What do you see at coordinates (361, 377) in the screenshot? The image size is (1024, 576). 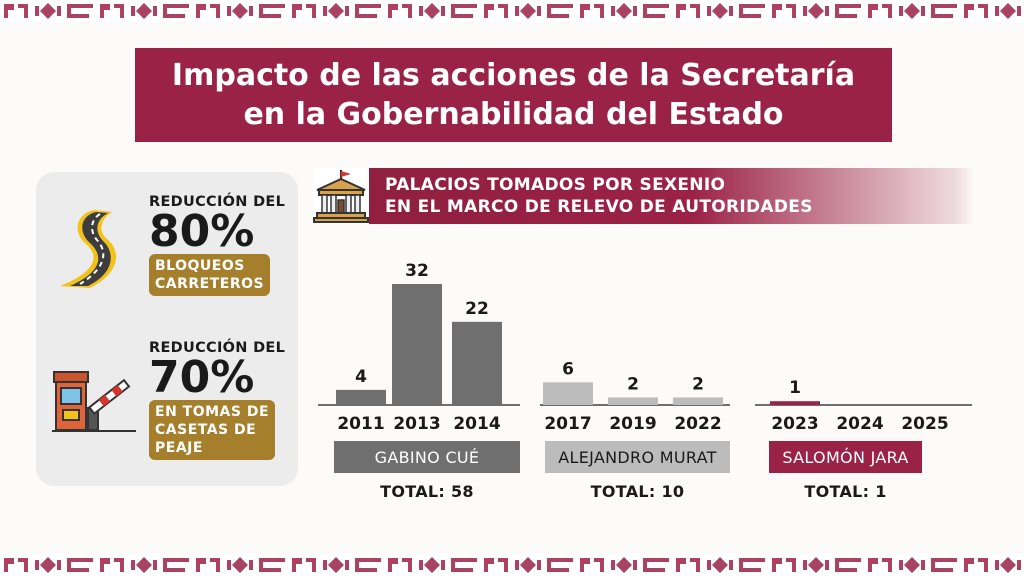 I see `data-label-2011: 4` at bounding box center [361, 377].